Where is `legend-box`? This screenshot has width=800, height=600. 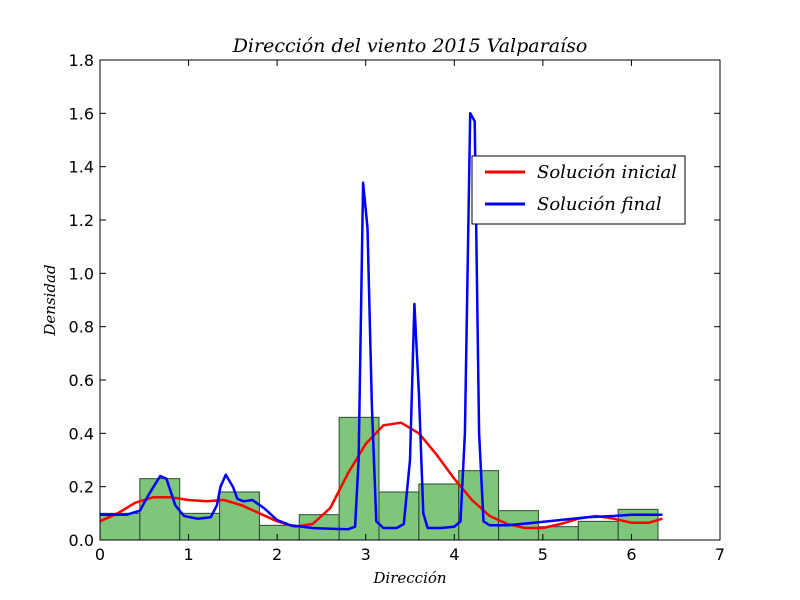 legend-box is located at coordinates (578, 190).